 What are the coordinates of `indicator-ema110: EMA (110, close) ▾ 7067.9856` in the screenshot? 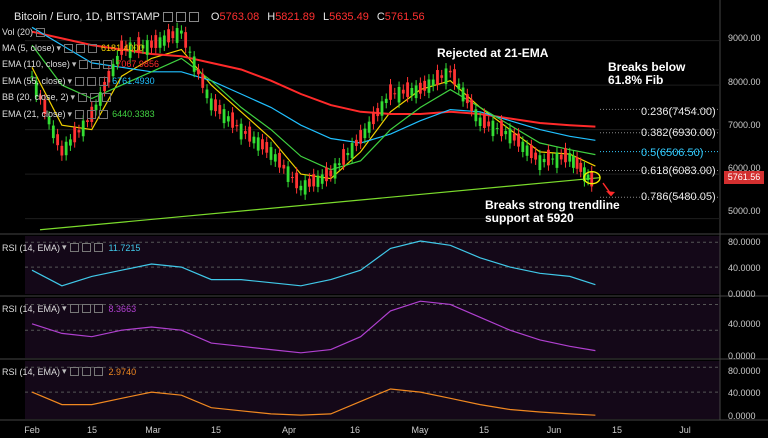 It's located at (80, 64).